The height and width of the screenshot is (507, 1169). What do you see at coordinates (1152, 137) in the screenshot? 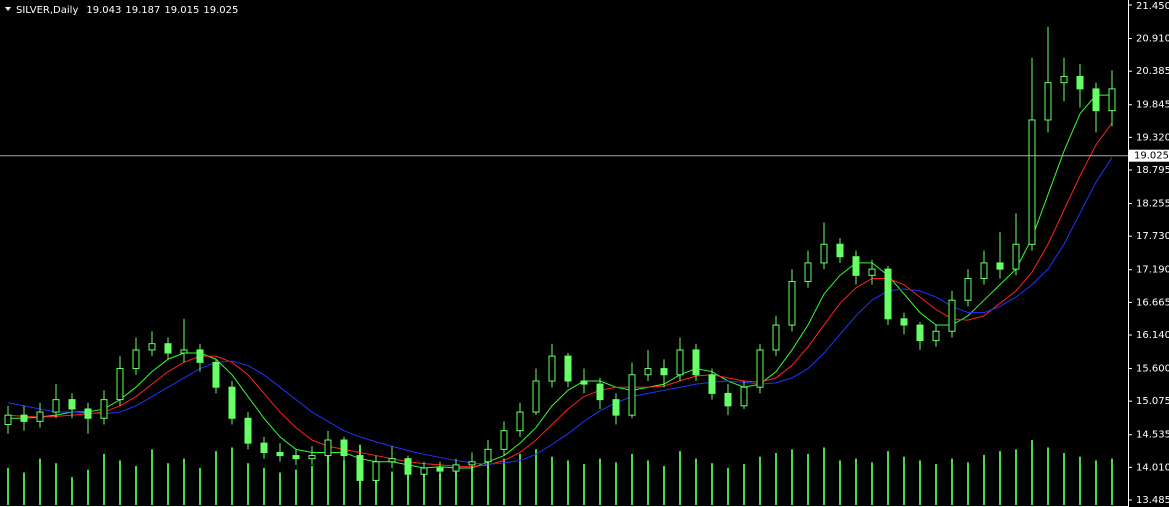
I see `y-tick-label: 19.320` at bounding box center [1152, 137].